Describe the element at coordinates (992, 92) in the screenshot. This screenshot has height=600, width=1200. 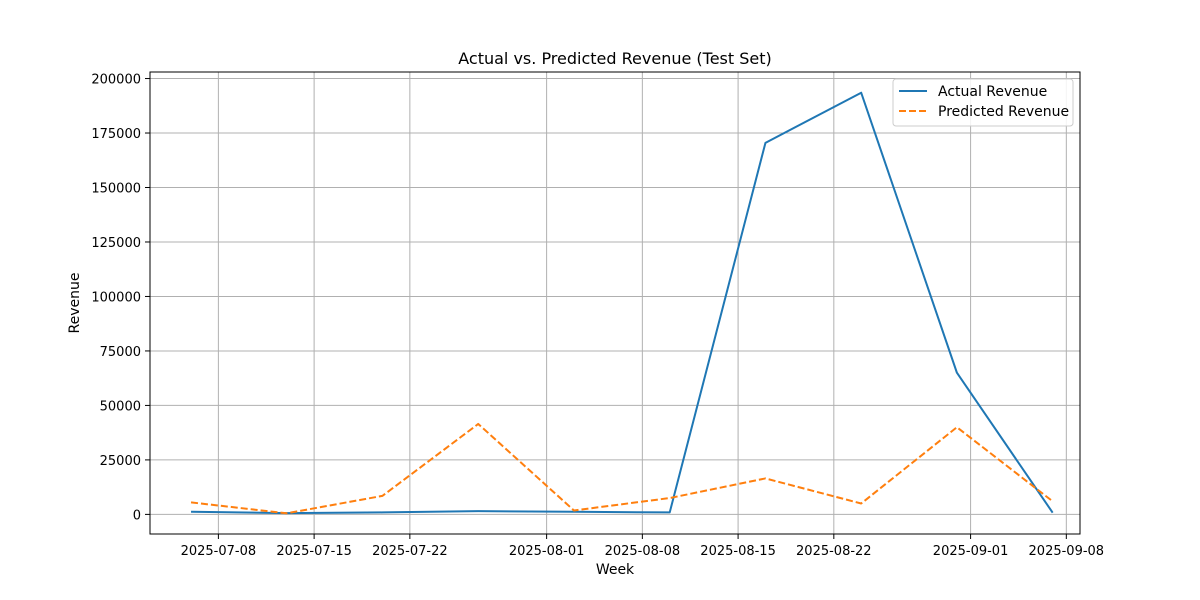
I see `legend-label: Actual Revenue` at that location.